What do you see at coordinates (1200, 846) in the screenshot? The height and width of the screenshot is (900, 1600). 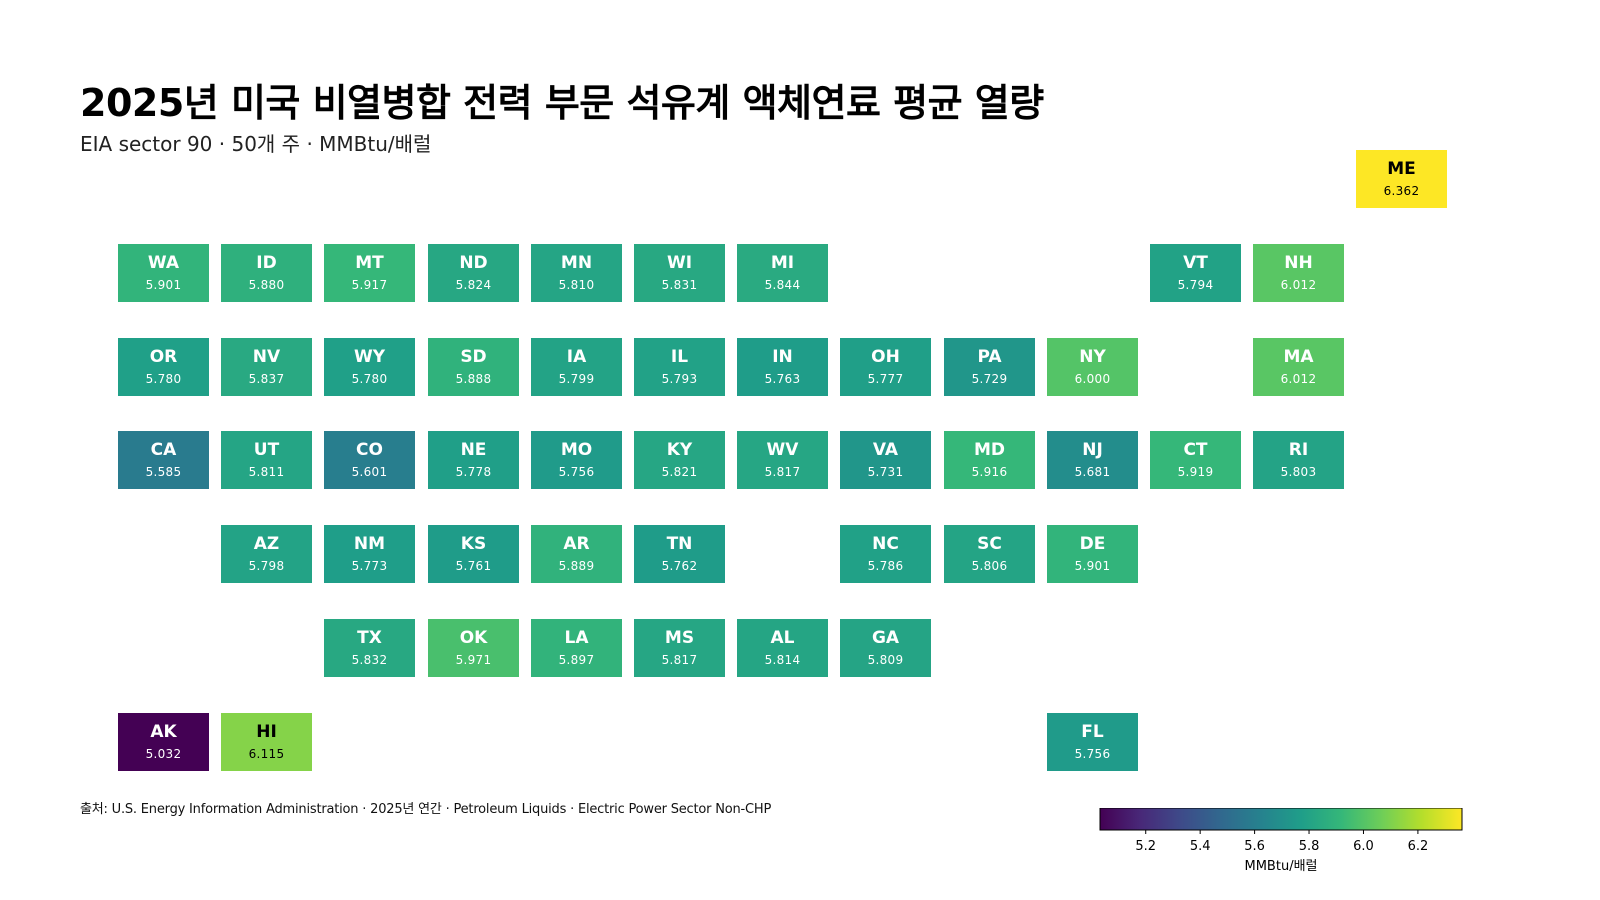 I see `color-scale-tick-label: 5.4` at bounding box center [1200, 846].